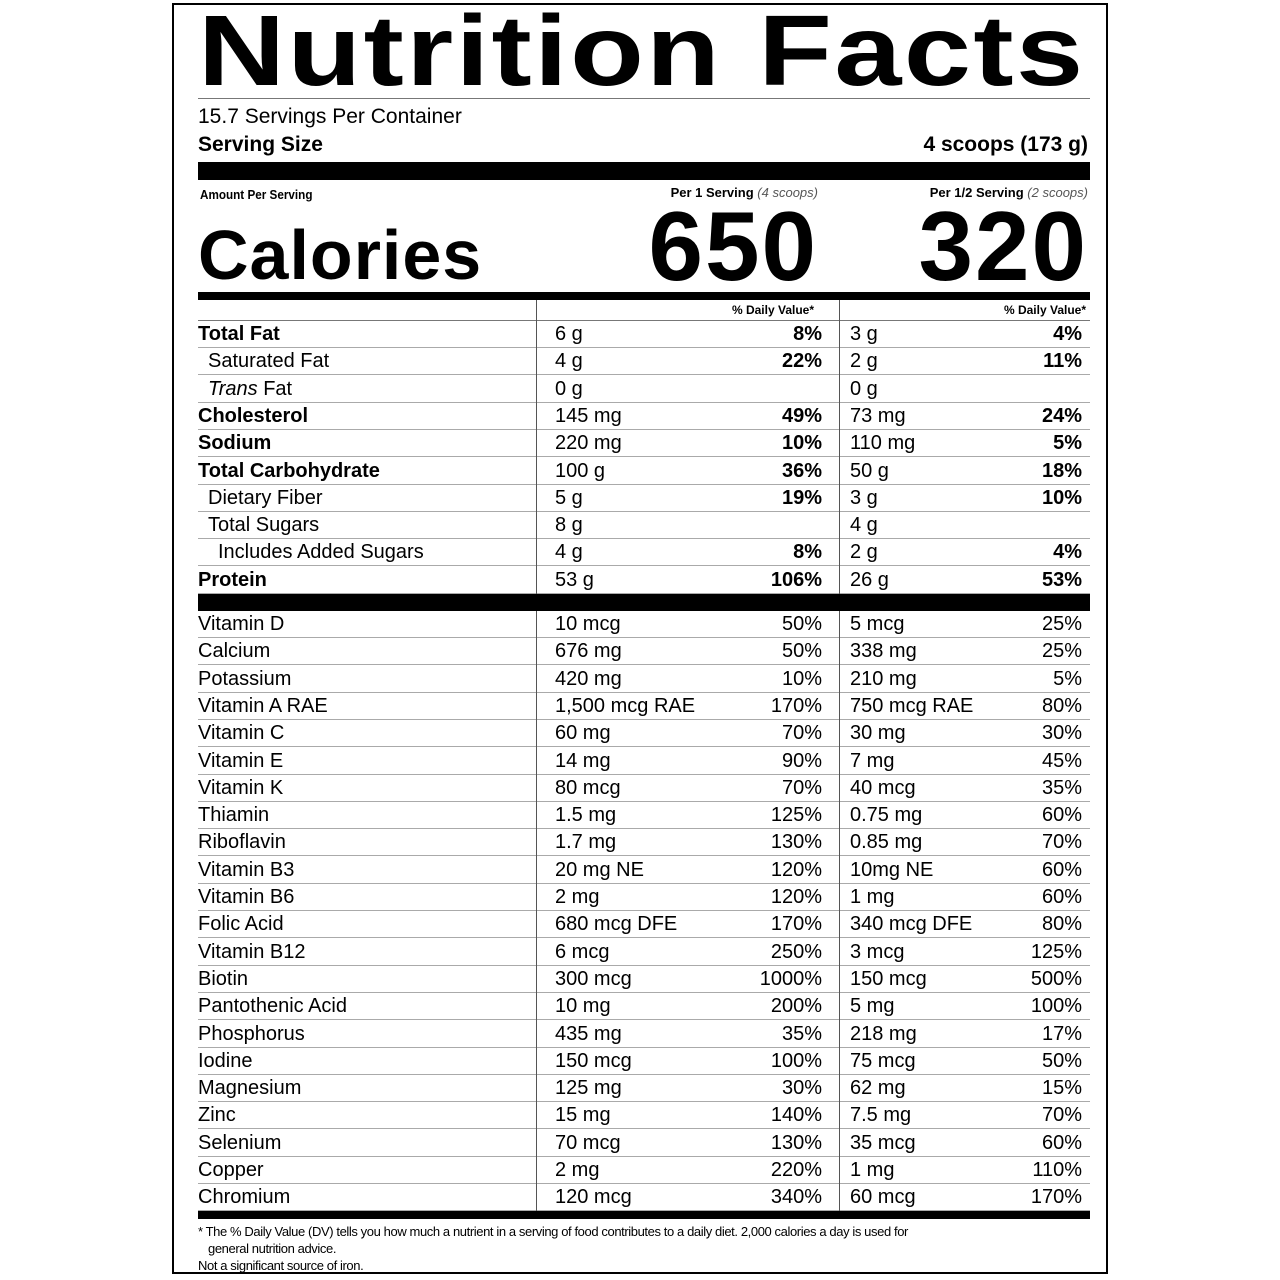 Image resolution: width=1280 pixels, height=1280 pixels. I want to click on nutrient-name: Copper, so click(231, 1170).